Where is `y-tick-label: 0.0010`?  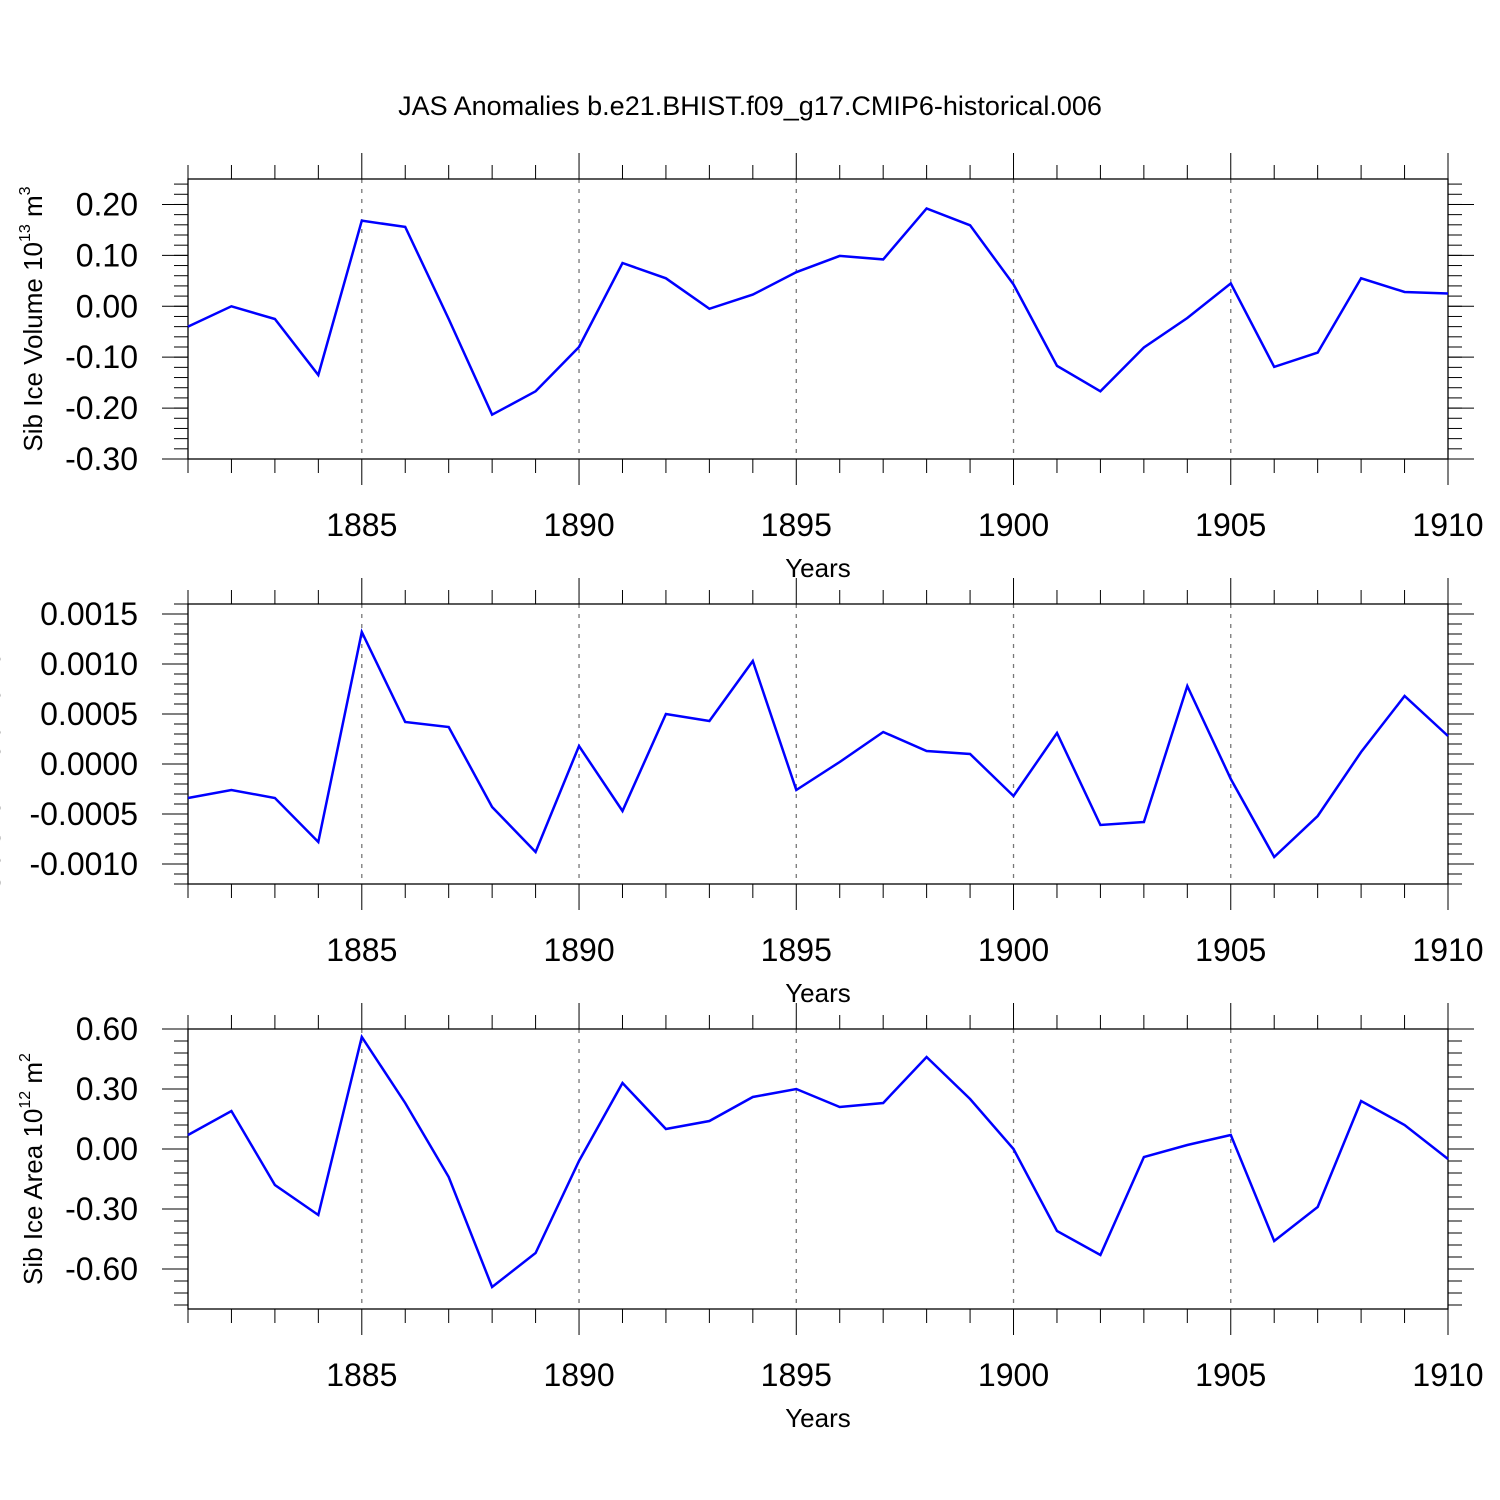 y-tick-label: 0.0010 is located at coordinates (89, 664).